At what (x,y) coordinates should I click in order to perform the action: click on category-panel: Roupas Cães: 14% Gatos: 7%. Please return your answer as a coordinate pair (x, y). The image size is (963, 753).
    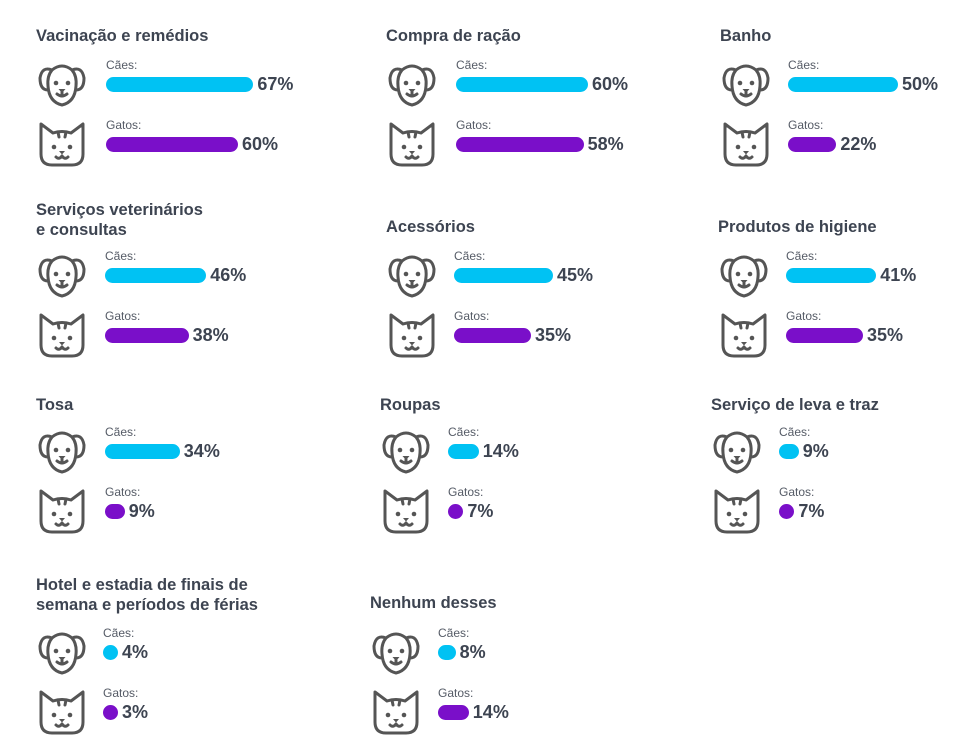
    Looking at the image, I should click on (530, 473).